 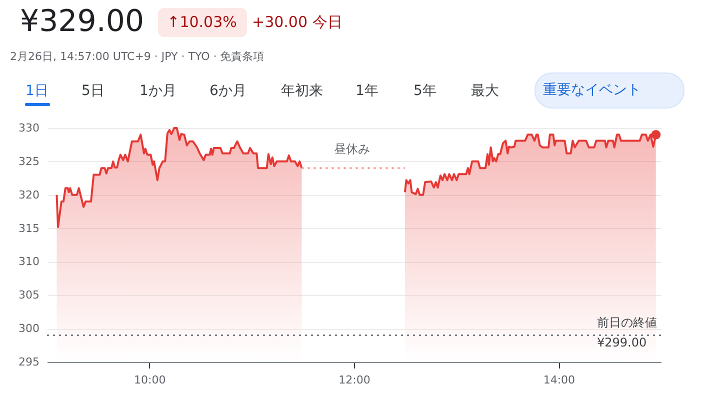 What do you see at coordinates (202, 22) in the screenshot?
I see `text: ↑10.03%` at bounding box center [202, 22].